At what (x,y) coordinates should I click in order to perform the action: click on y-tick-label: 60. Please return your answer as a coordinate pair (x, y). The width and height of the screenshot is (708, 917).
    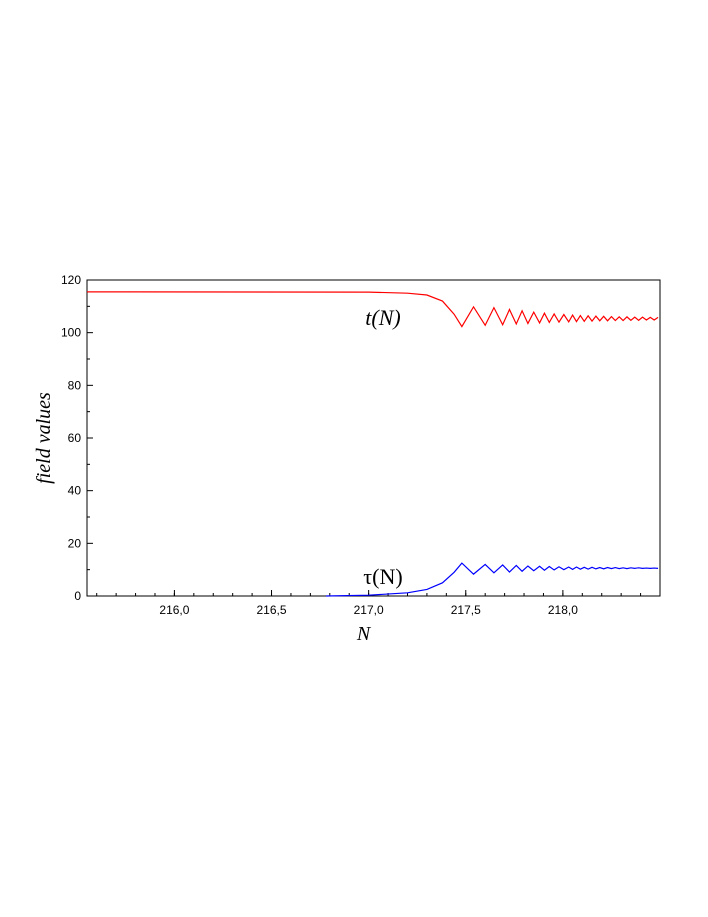
    Looking at the image, I should click on (75, 438).